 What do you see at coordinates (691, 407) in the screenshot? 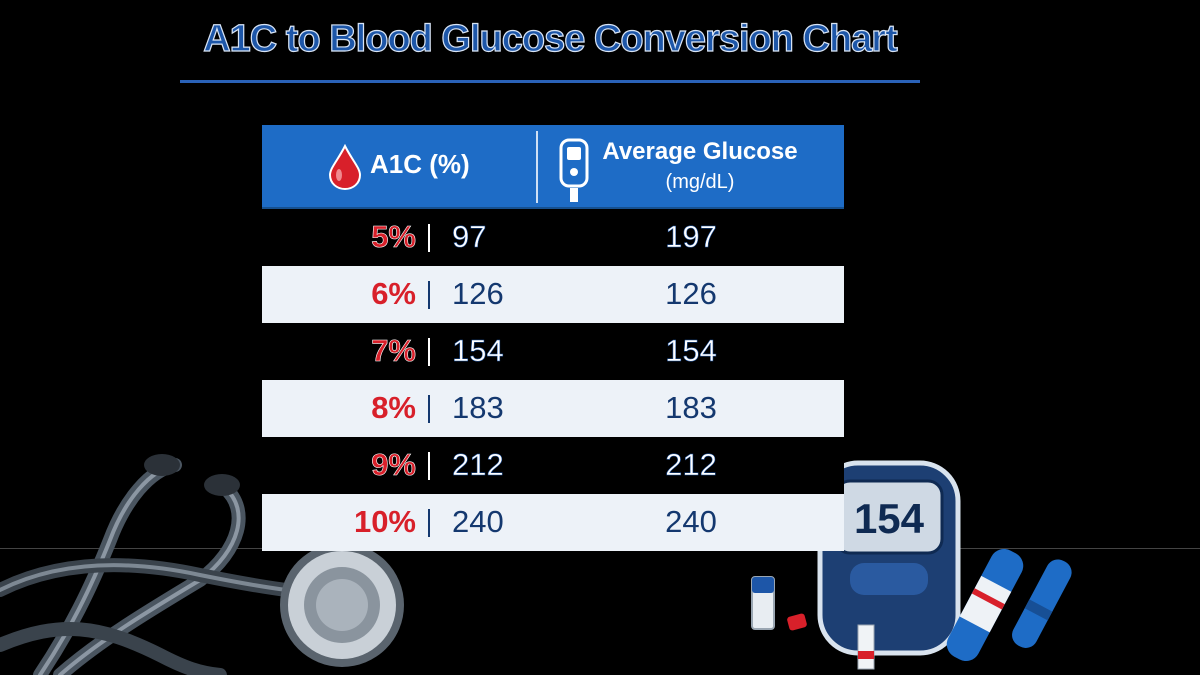
I see `glucose-value-right: 183` at bounding box center [691, 407].